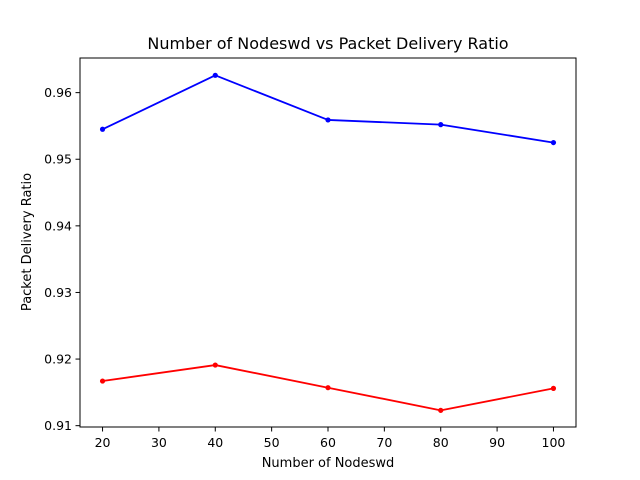 Image resolution: width=640 pixels, height=480 pixels. Describe the element at coordinates (384, 442) in the screenshot. I see `x-tick-label: 70` at that location.